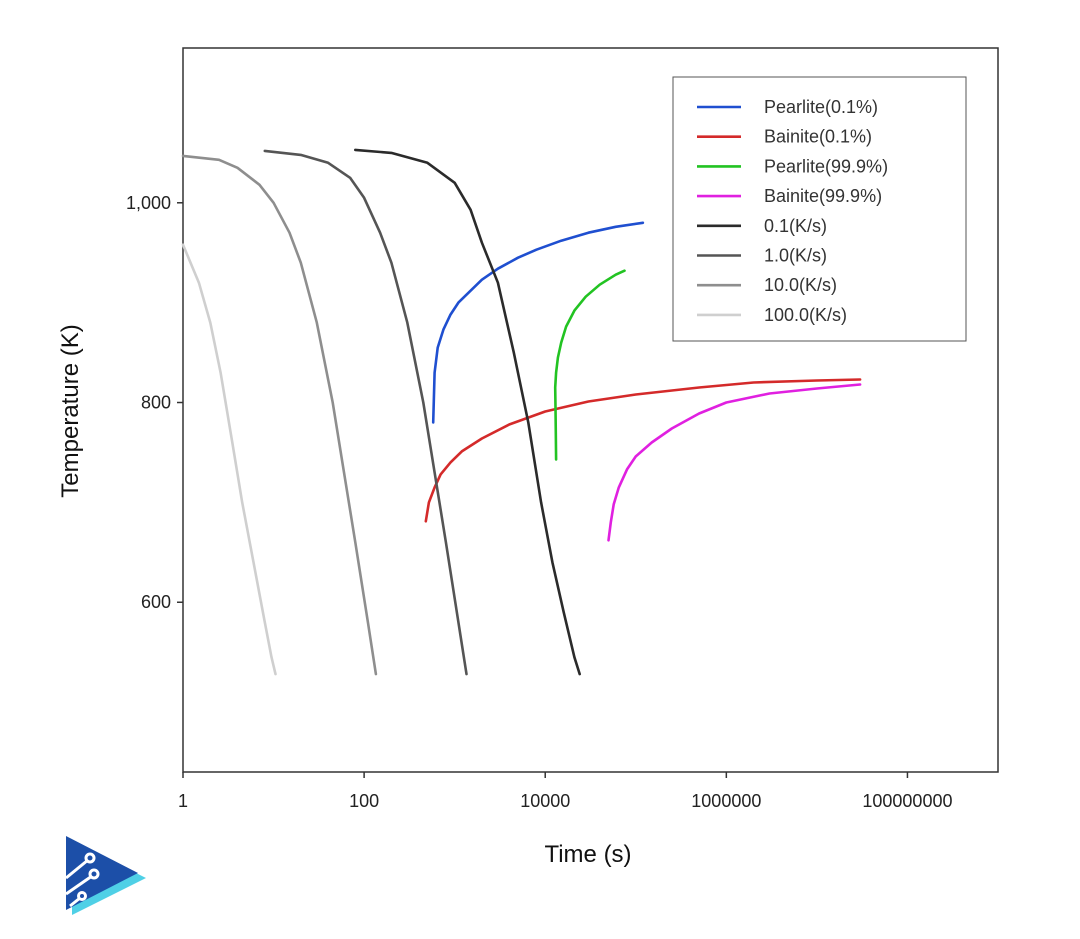 The height and width of the screenshot is (939, 1080). I want to click on y-tick-label: 800, so click(156, 403).